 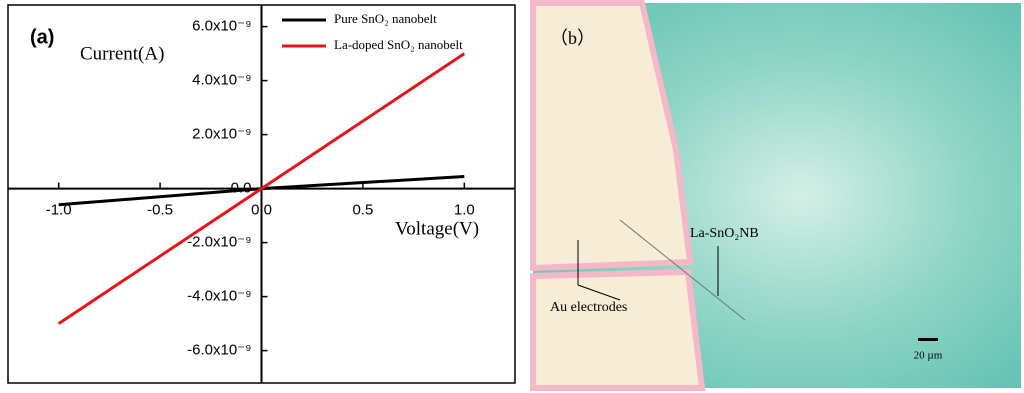 What do you see at coordinates (221, 134) in the screenshot?
I see `y-tick-label: 2.0x10⁻⁹` at bounding box center [221, 134].